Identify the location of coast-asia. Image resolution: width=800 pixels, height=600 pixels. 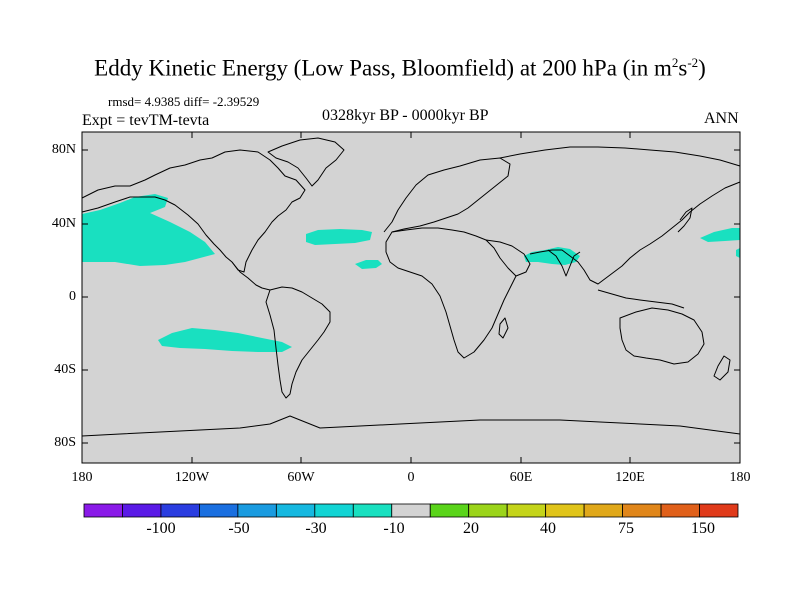
(620, 215).